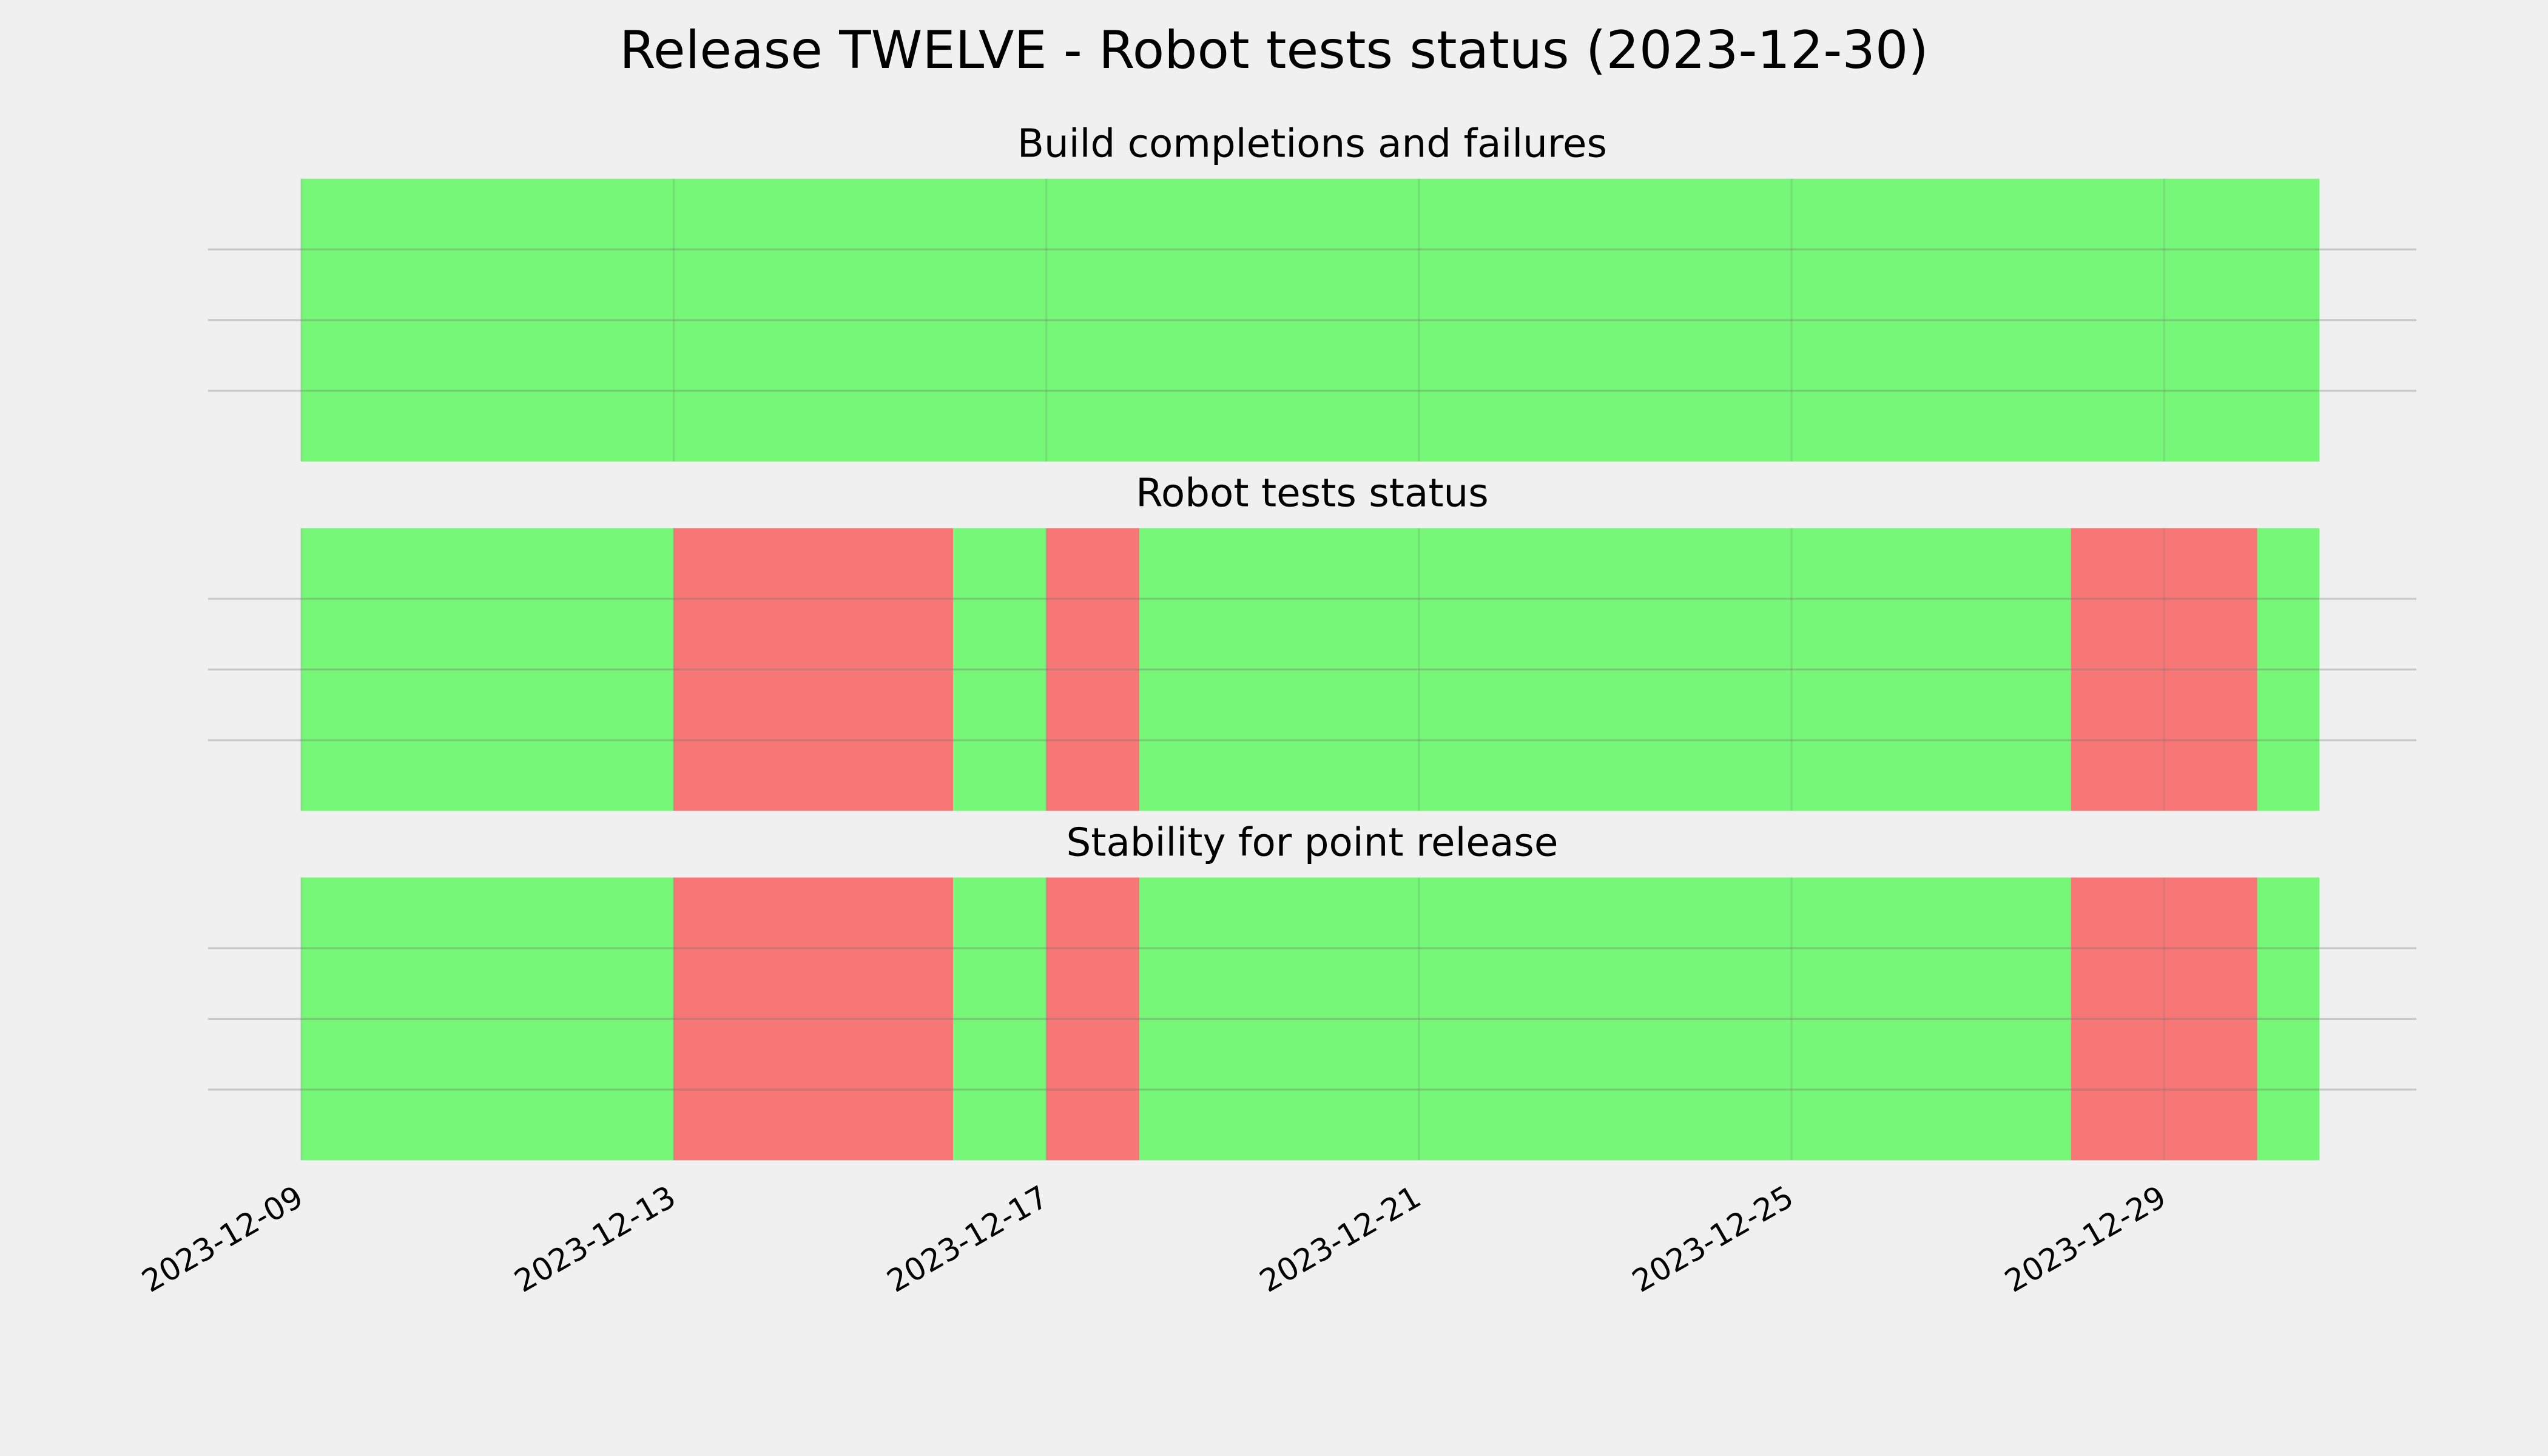 The height and width of the screenshot is (1456, 2548). Describe the element at coordinates (1312, 144) in the screenshot. I see `panel-title: Build completions and failures` at that location.